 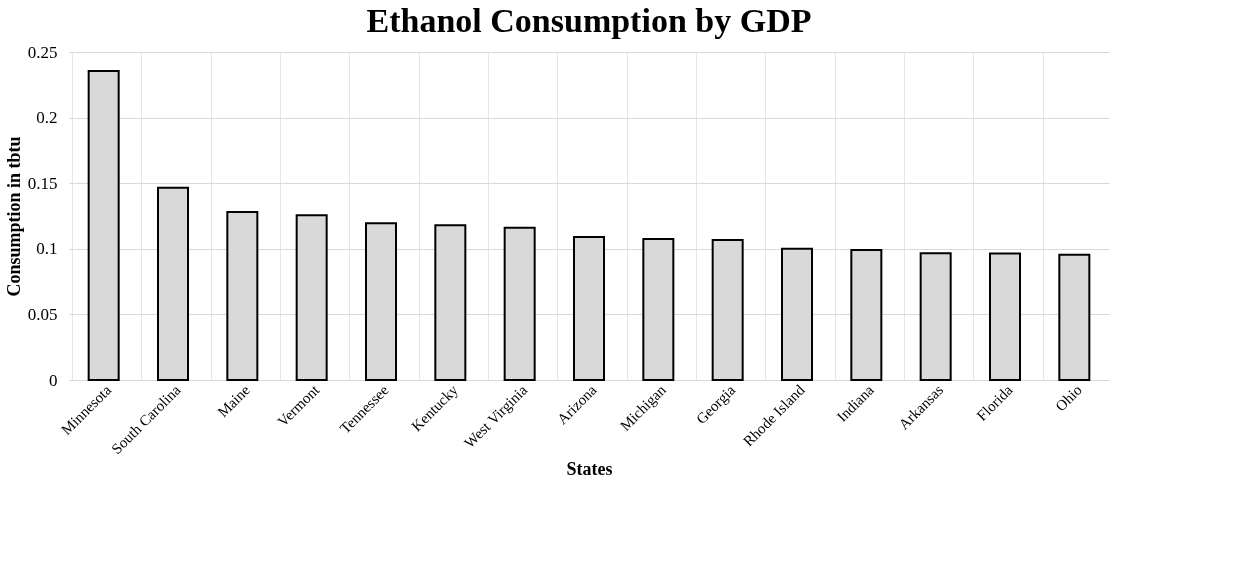 I want to click on y-tick-label: 0.15, so click(x=42, y=183).